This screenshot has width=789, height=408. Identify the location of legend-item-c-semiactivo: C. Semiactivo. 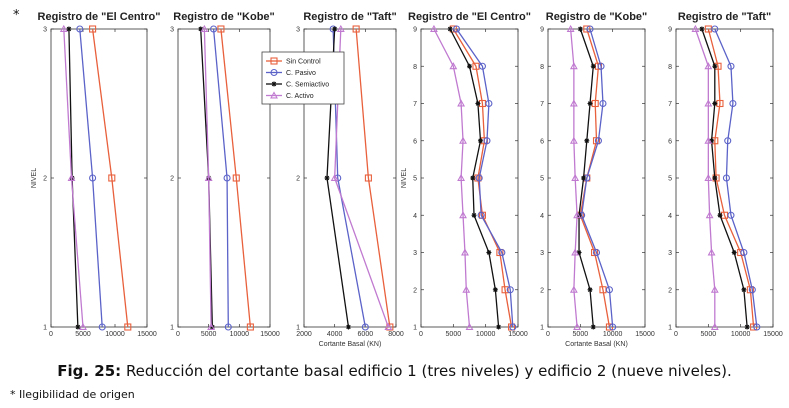
(297, 85).